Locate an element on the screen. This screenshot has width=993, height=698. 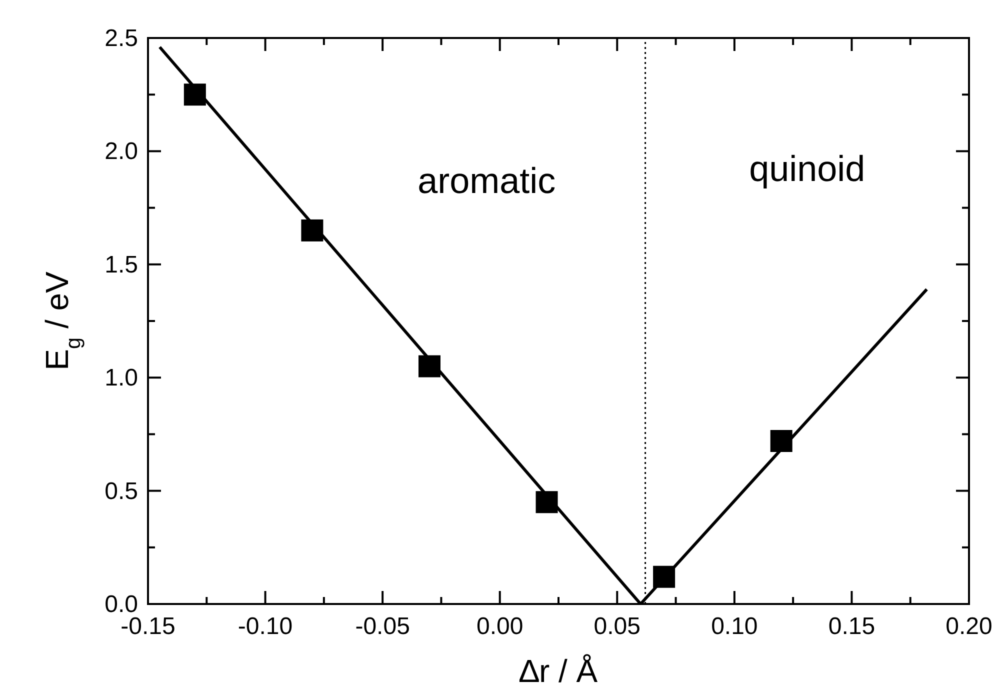
x-tick-label: 0.15 is located at coordinates (852, 626).